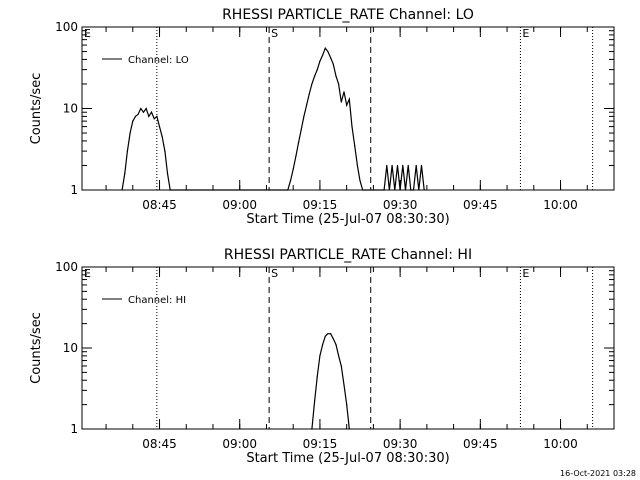 This screenshot has height=480, width=640. I want to click on chart-title: RHESSI PARTICLE_RATE Channel: LO, so click(348, 15).